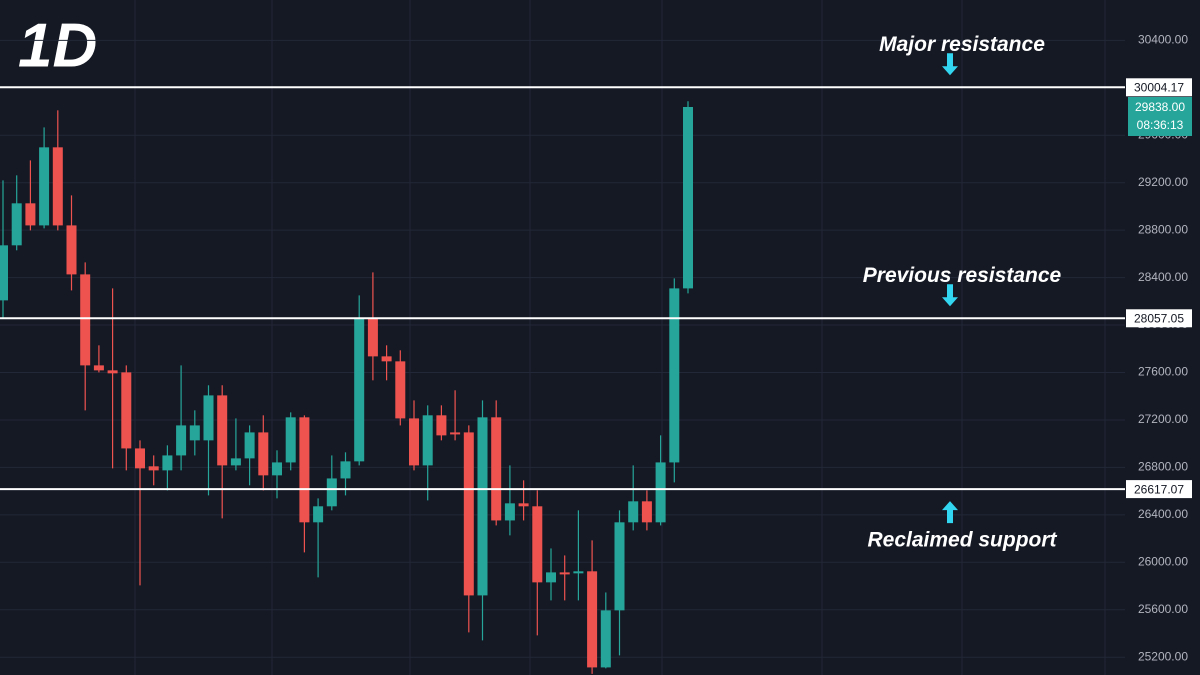 This screenshot has height=675, width=1200. What do you see at coordinates (962, 540) in the screenshot?
I see `annotation: Reclaimed support` at bounding box center [962, 540].